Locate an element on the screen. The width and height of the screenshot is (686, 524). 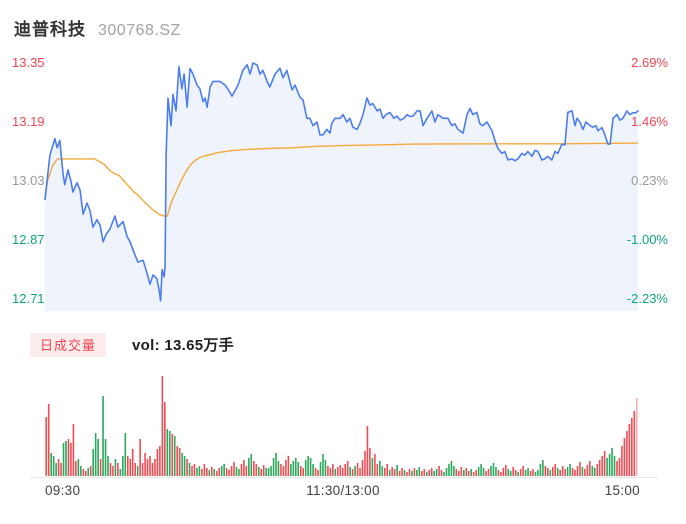
price-tick-label: 12.87 is located at coordinates (28, 239).